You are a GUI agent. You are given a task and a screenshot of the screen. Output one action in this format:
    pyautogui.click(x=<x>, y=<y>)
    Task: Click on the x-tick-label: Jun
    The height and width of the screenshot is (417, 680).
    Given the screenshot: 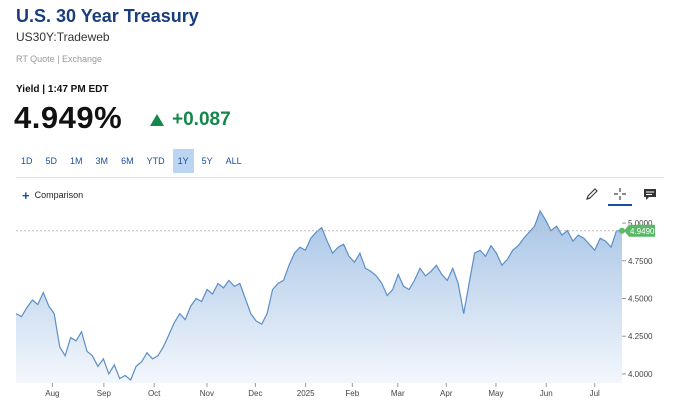 What is the action you would take?
    pyautogui.click(x=546, y=393)
    